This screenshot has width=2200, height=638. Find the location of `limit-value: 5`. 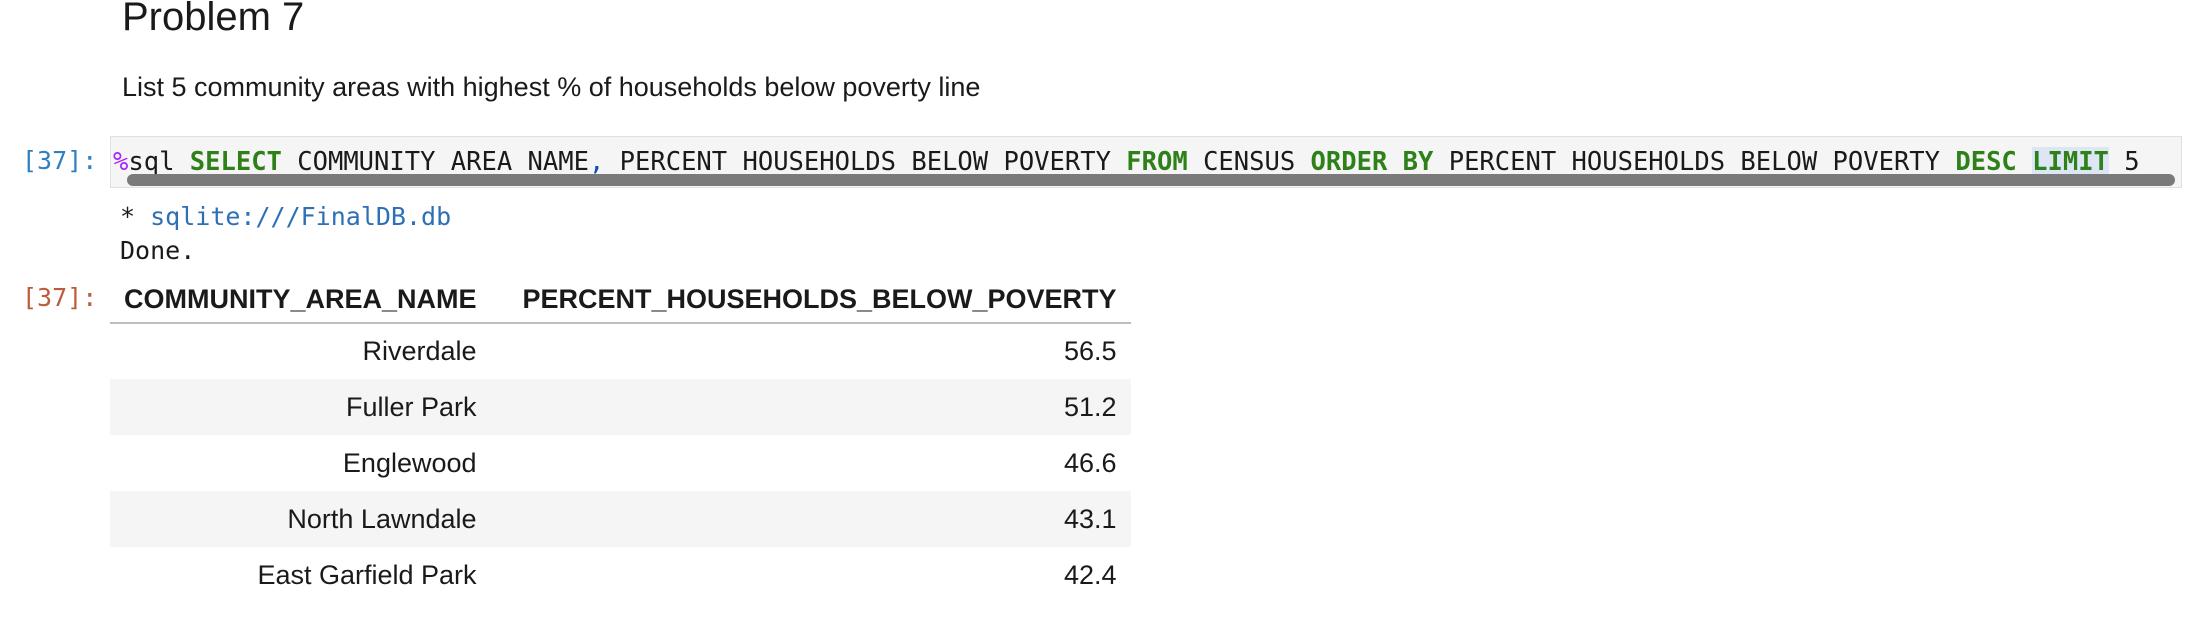

limit-value: 5 is located at coordinates (2124, 162).